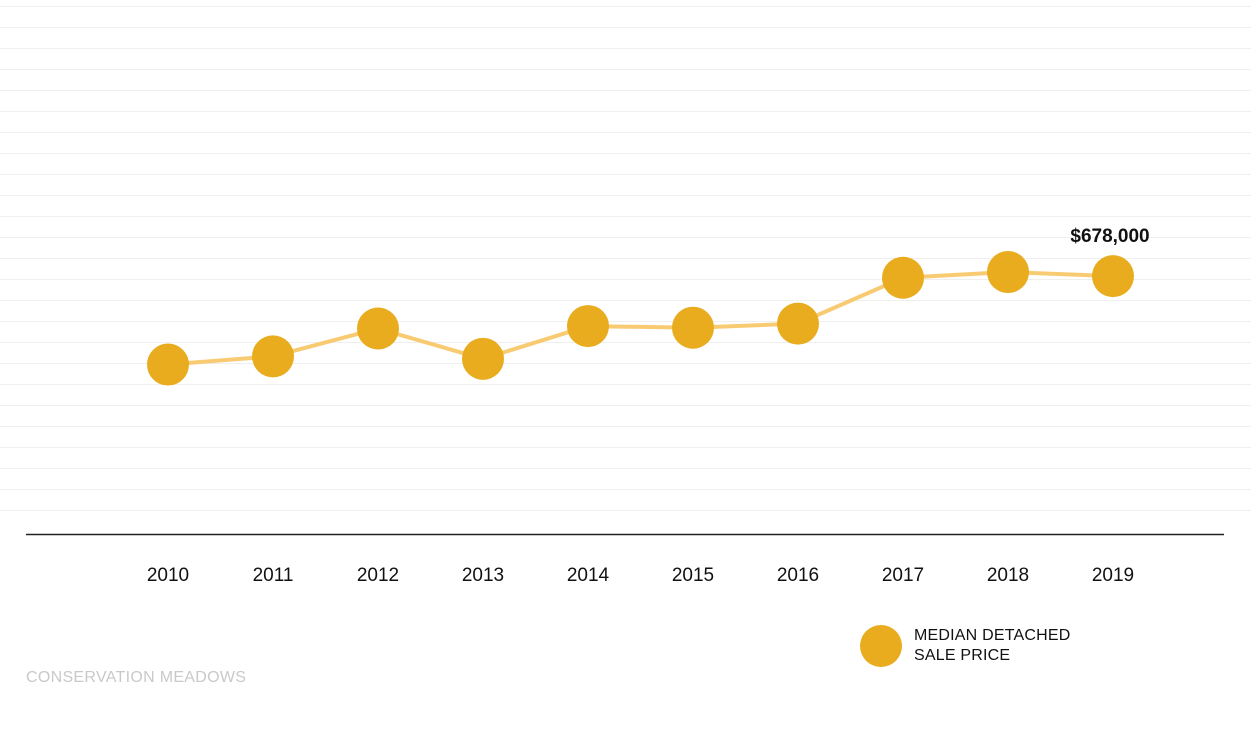  Describe the element at coordinates (483, 575) in the screenshot. I see `x-tick-label-2013: 2013` at that location.